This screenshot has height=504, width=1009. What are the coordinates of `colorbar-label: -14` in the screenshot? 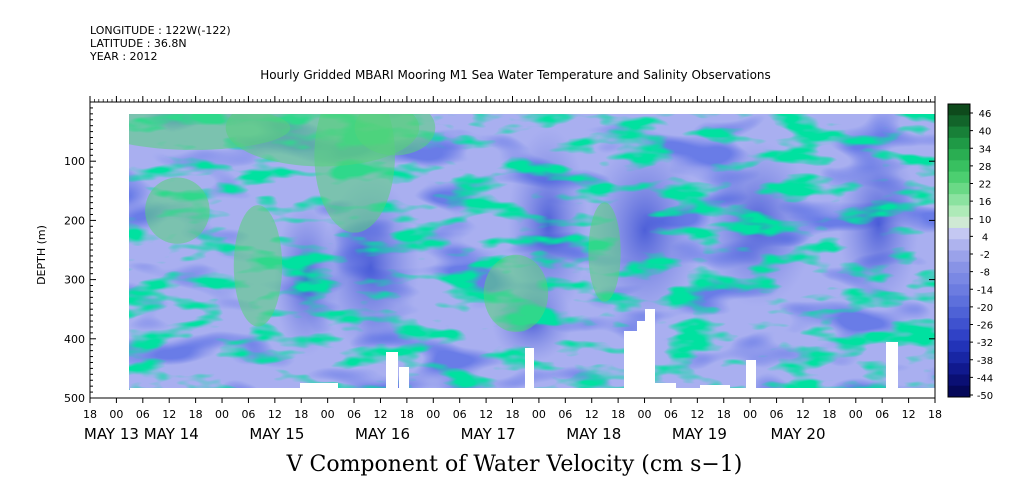 It's located at (985, 290).